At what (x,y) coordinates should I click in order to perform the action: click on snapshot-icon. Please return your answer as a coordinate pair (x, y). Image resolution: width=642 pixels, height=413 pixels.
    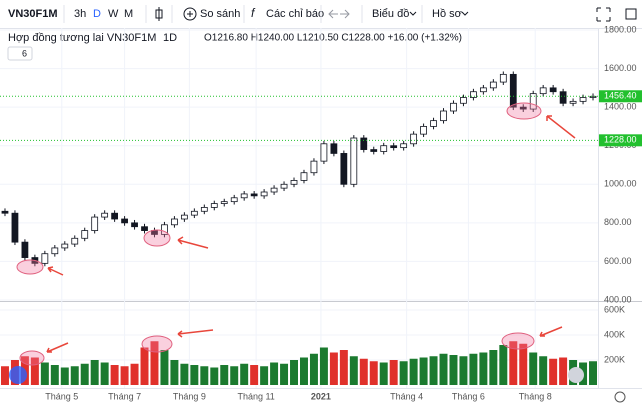
    Looking at the image, I should click on (631, 14).